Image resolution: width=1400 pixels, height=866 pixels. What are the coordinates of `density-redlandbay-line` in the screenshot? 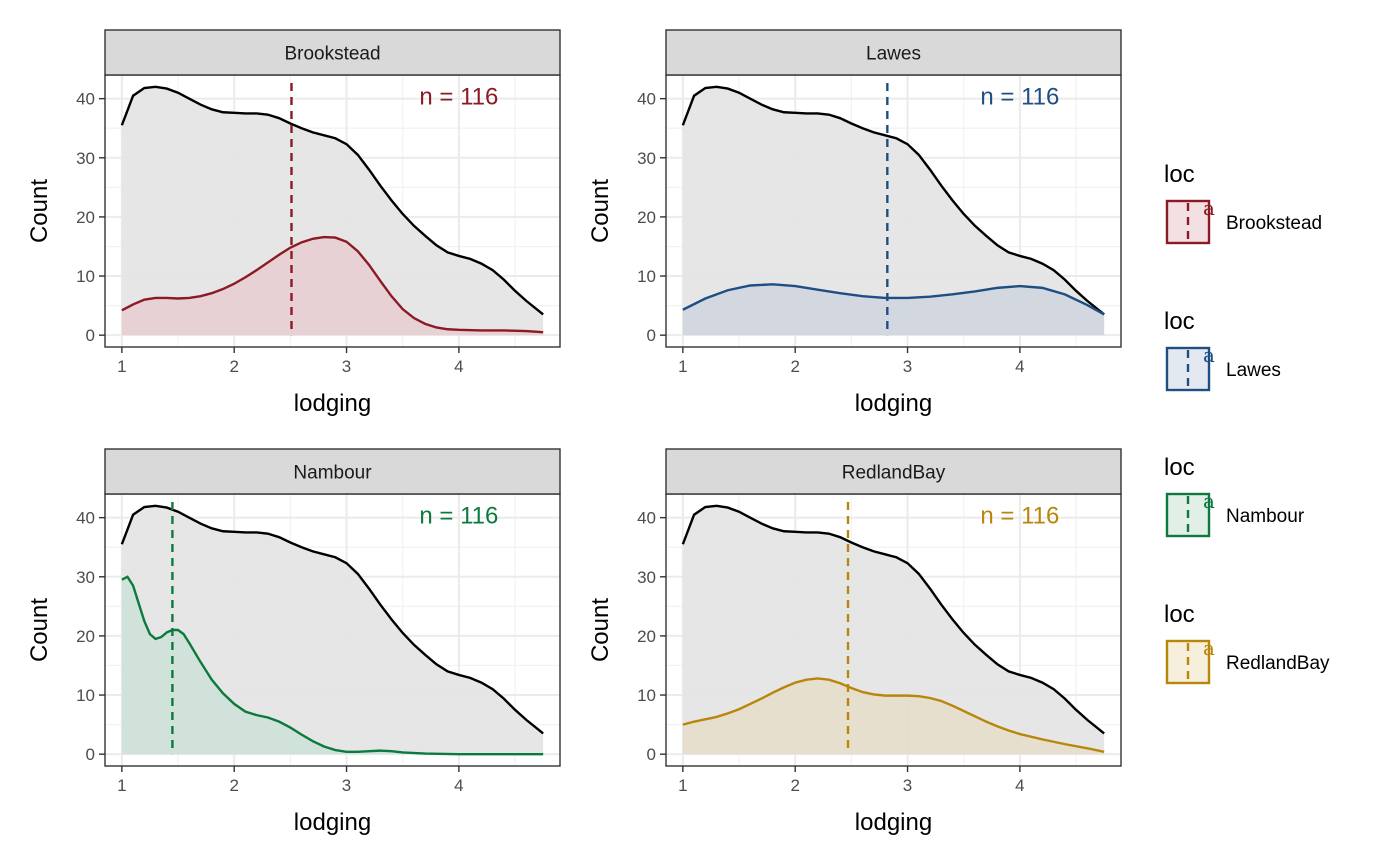 It's located at (893, 715).